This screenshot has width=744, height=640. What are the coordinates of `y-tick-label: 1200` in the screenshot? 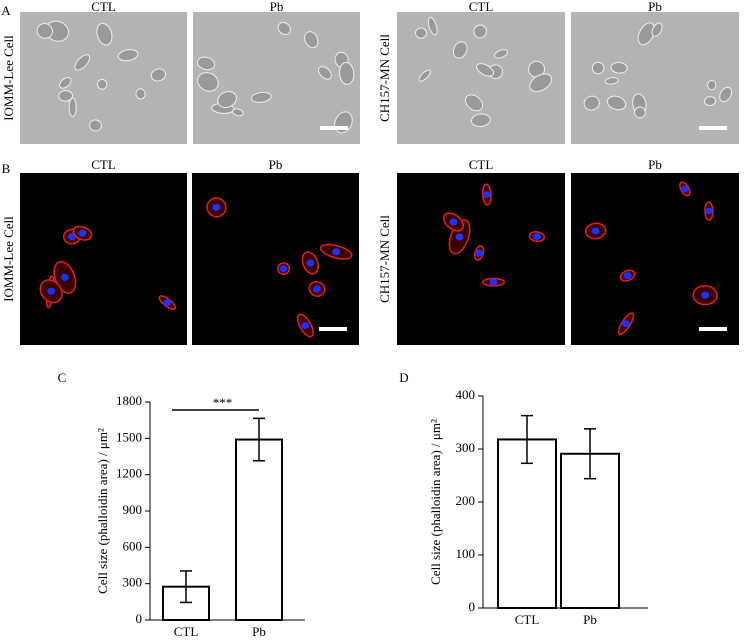 It's located at (129, 473).